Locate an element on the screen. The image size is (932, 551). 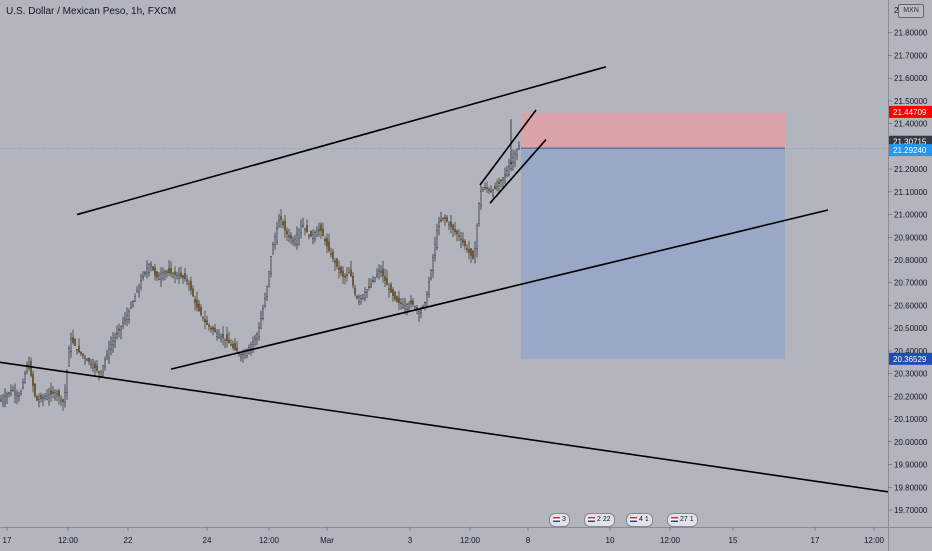
time-axis is located at coordinates (444, 539).